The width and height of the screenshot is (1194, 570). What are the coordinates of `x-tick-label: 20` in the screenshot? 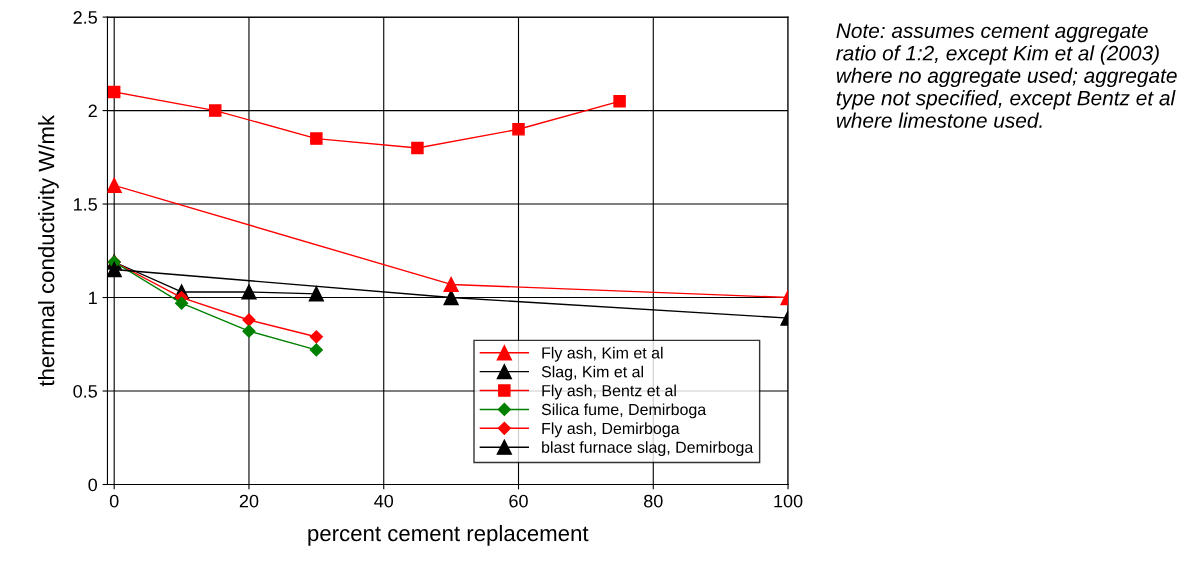 It's located at (249, 501).